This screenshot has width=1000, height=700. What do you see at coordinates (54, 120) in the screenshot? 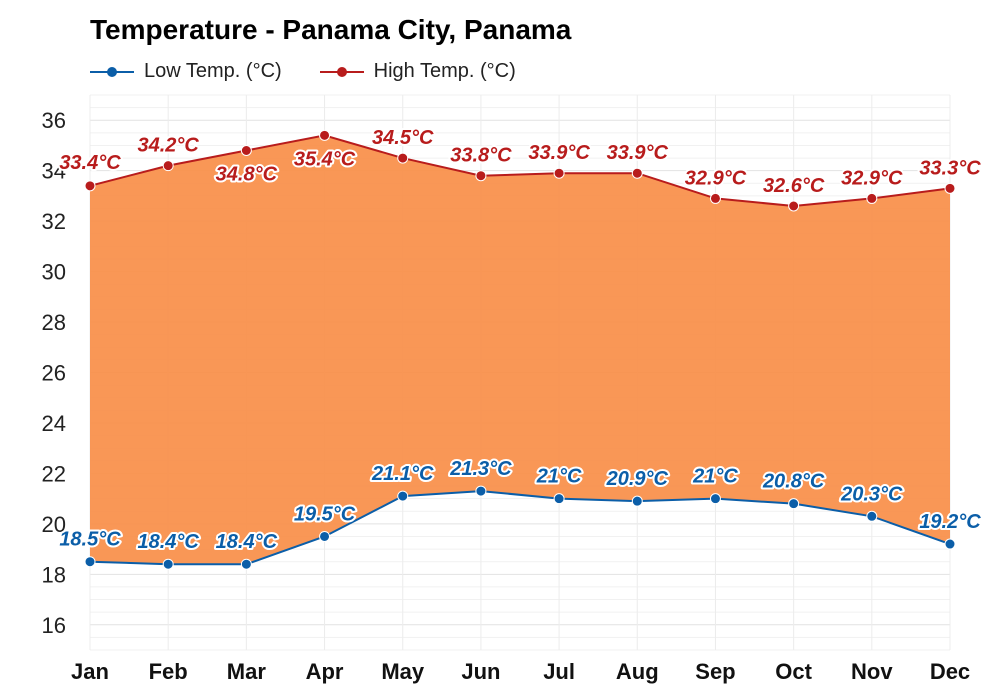
I see `y-tick-label: 36` at bounding box center [54, 120].